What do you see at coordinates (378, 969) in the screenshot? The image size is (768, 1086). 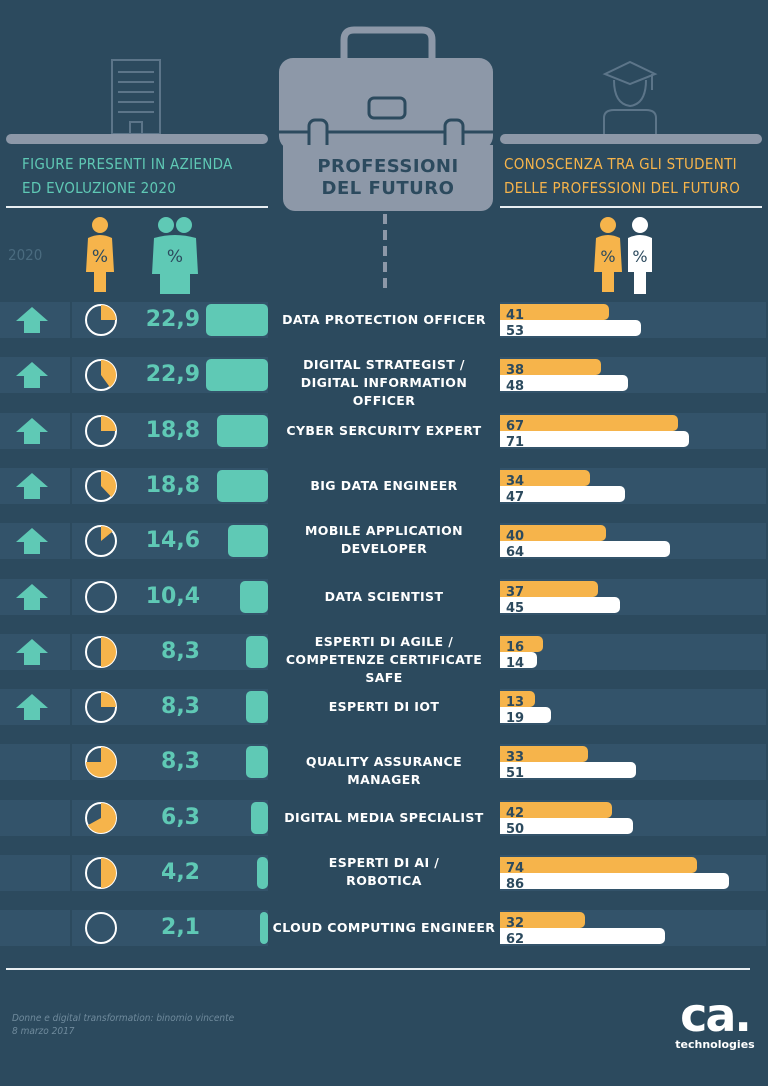 I see `footer-divider` at bounding box center [378, 969].